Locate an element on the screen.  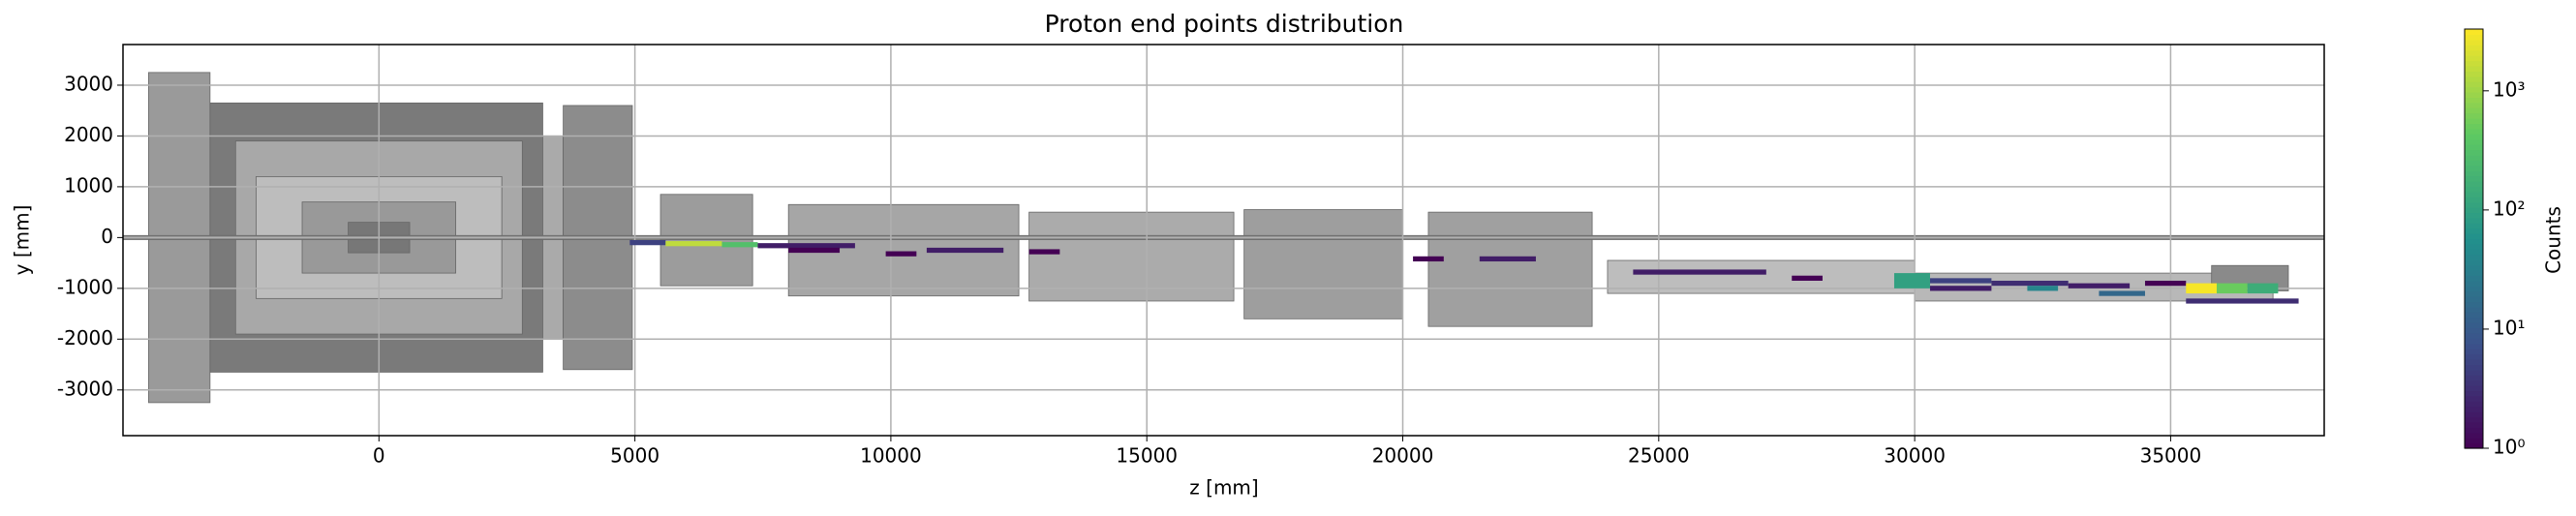
x-tick-label: 5000 is located at coordinates (634, 456).